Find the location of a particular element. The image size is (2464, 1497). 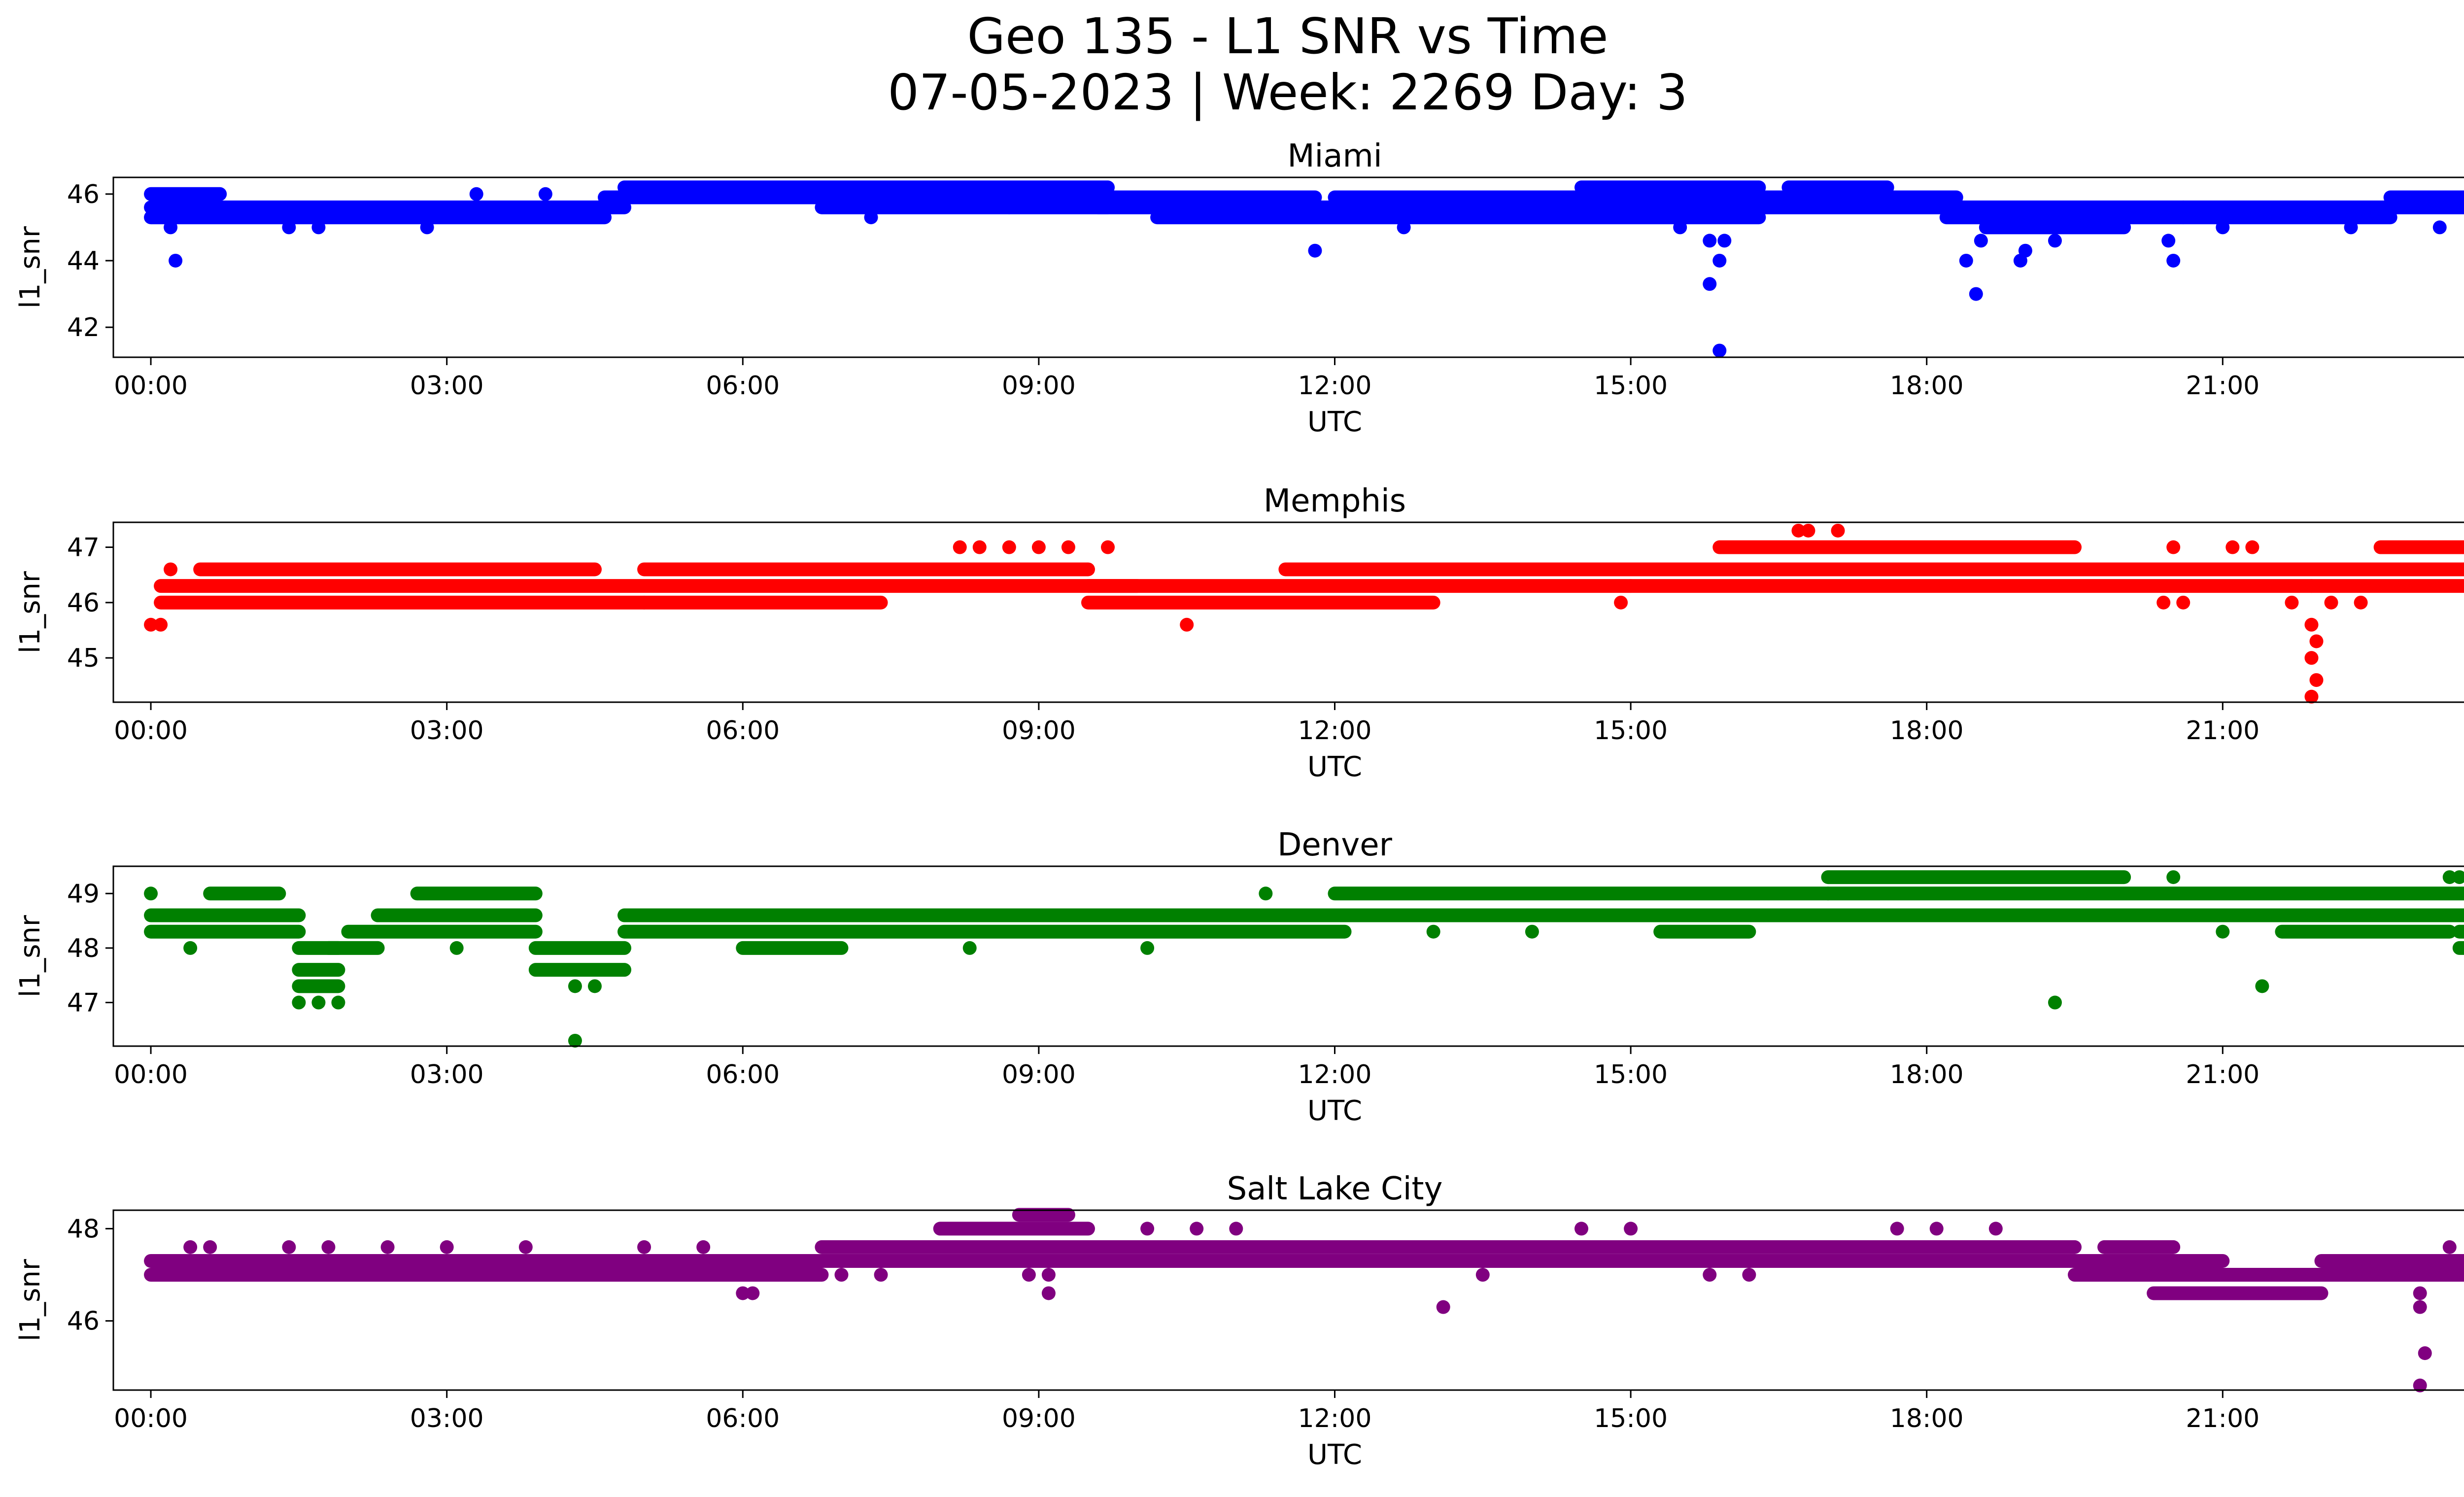

panel-title: Denver is located at coordinates (1334, 845).